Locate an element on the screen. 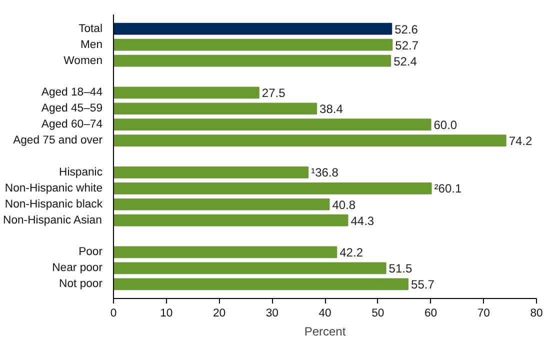 Image resolution: width=560 pixels, height=345 pixels. y-tick-label: Not poor is located at coordinates (81, 284).